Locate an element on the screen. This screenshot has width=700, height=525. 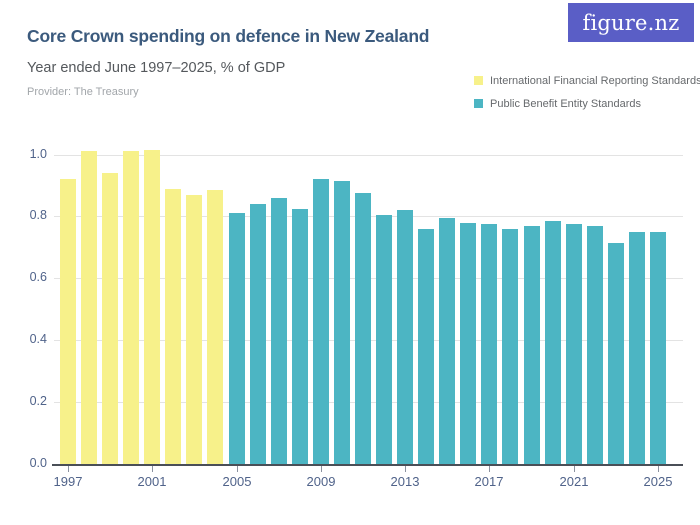
bar-2017 is located at coordinates (489, 344).